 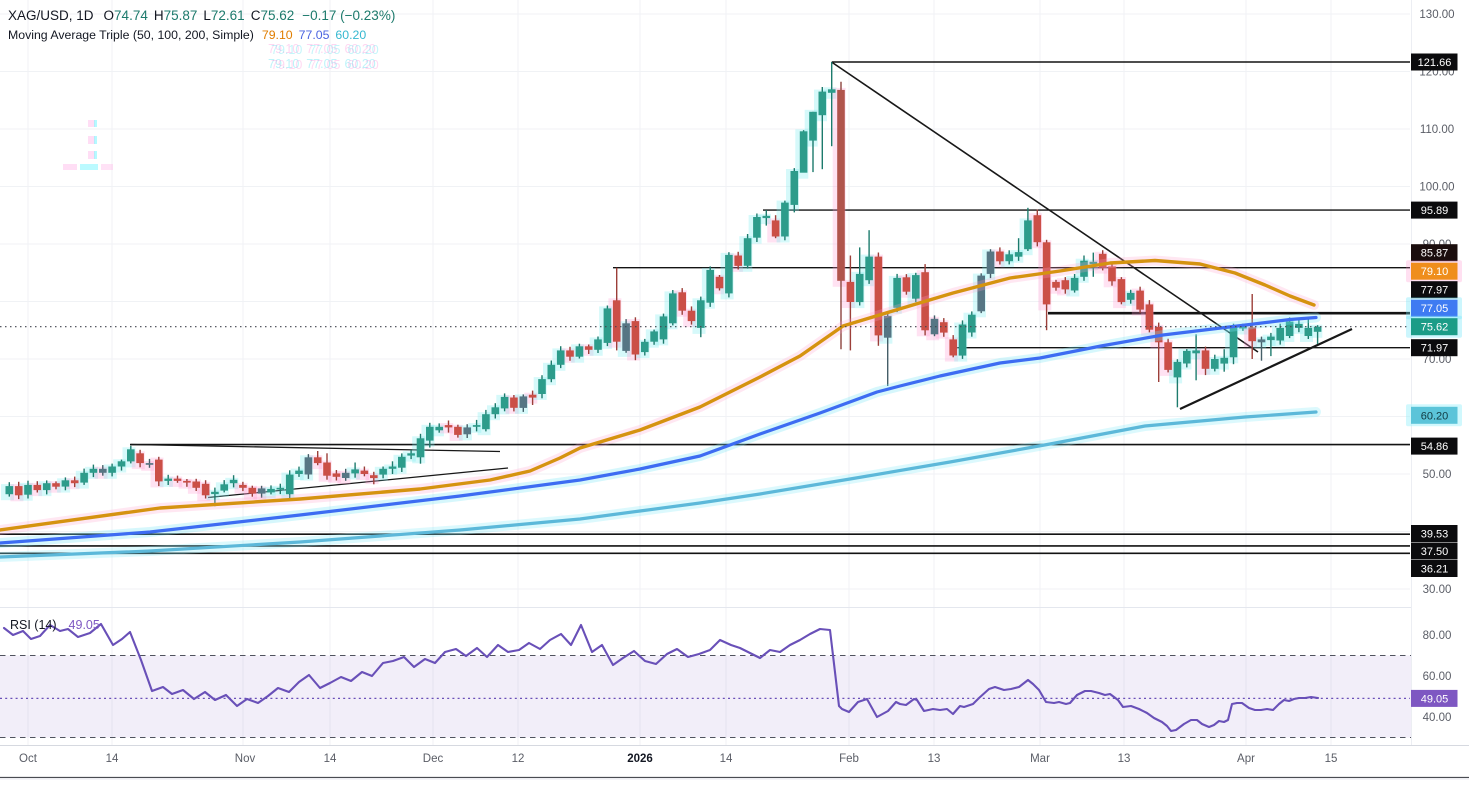 I want to click on svg-text: 100.00, so click(x=1436, y=188).